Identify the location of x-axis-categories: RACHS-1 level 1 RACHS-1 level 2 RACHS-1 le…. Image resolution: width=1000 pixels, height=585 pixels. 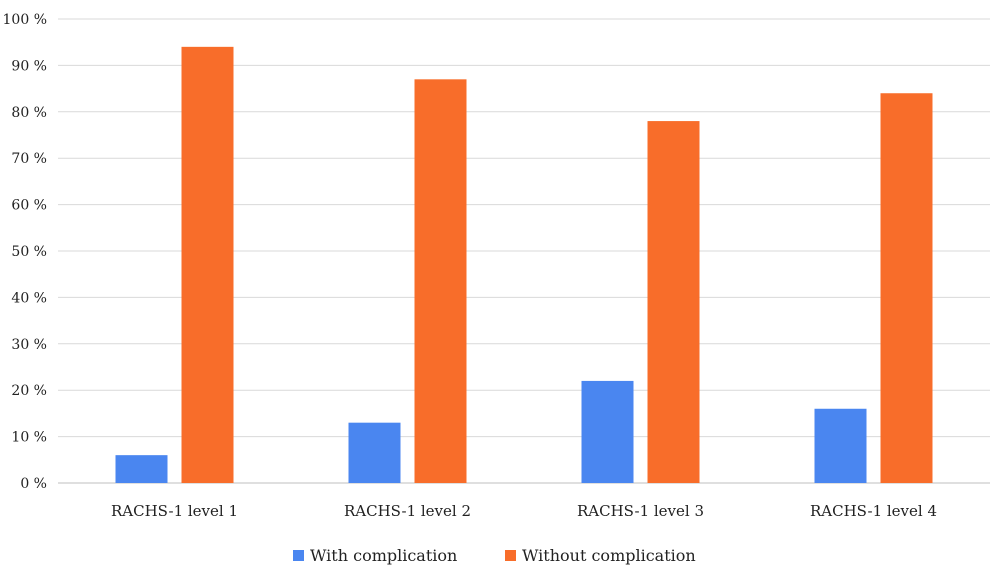
(524, 511).